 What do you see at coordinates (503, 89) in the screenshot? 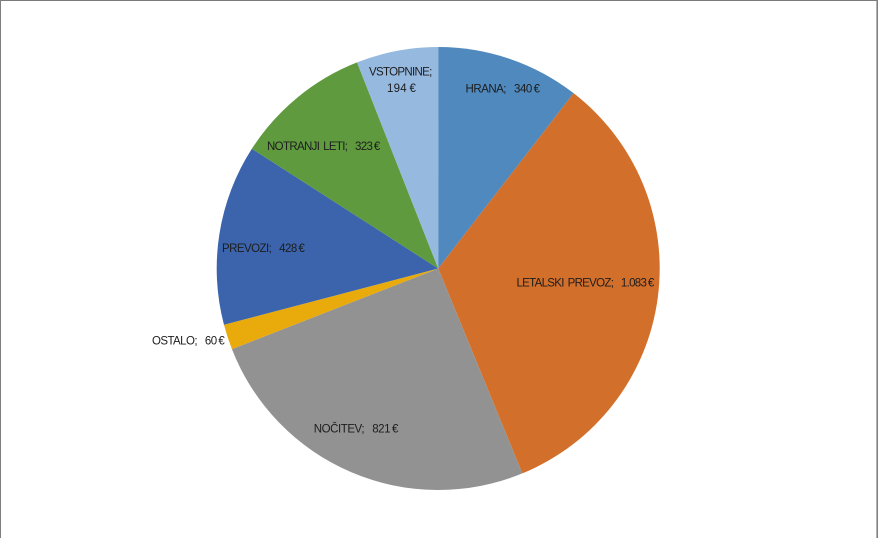
I see `svg-text: HRANA; 340 €` at bounding box center [503, 89].